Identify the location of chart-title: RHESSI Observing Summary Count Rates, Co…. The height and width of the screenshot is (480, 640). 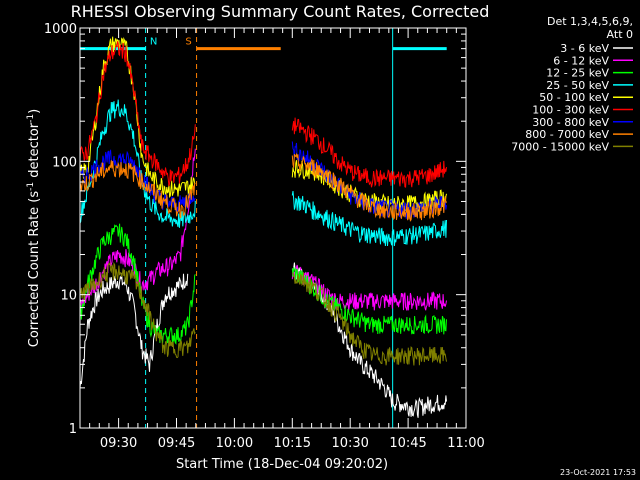
(280, 11).